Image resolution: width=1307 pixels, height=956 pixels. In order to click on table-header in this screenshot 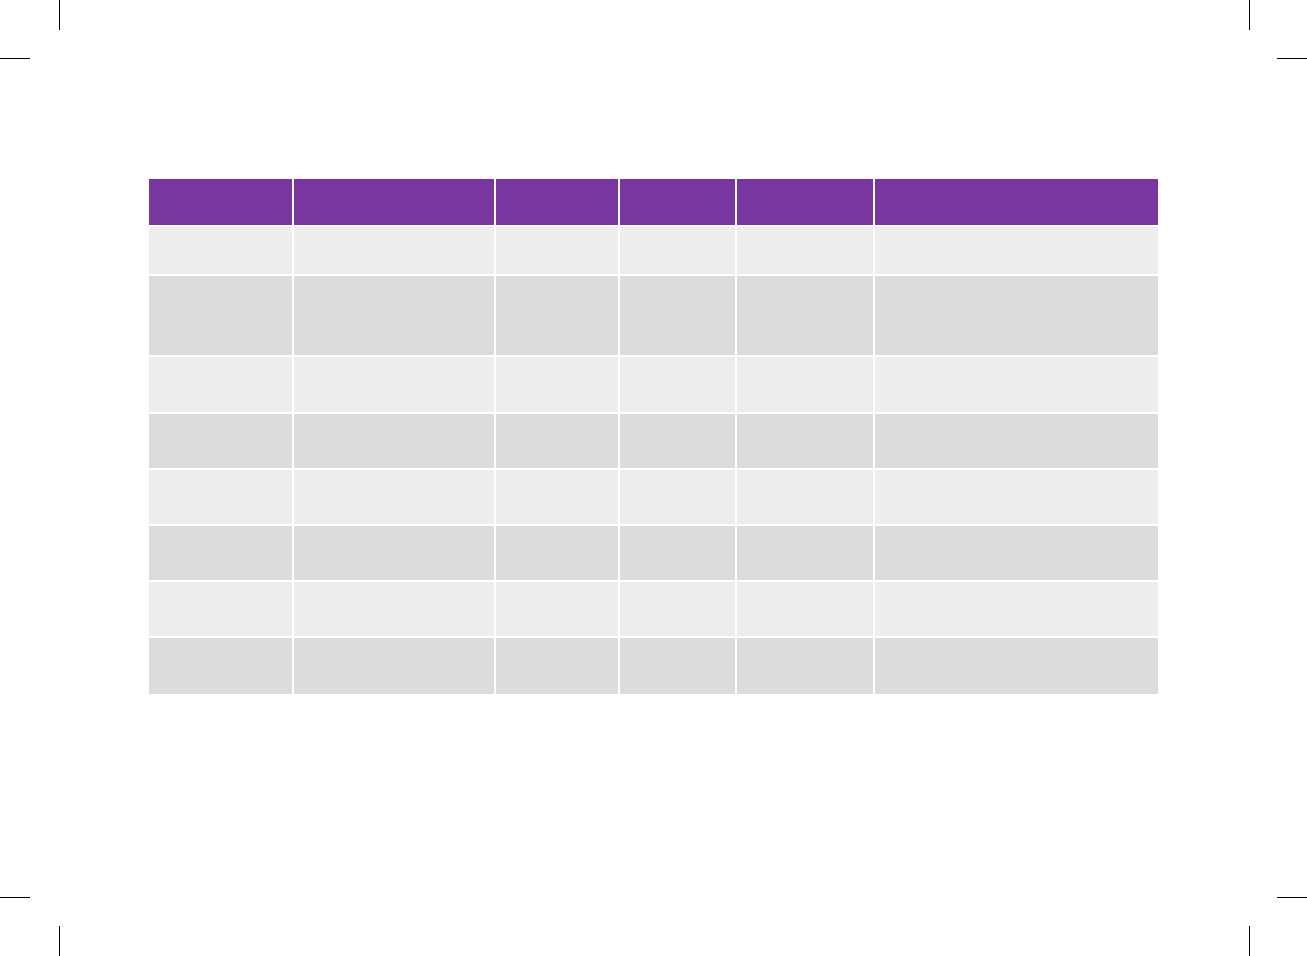, I will do `click(653, 203)`.